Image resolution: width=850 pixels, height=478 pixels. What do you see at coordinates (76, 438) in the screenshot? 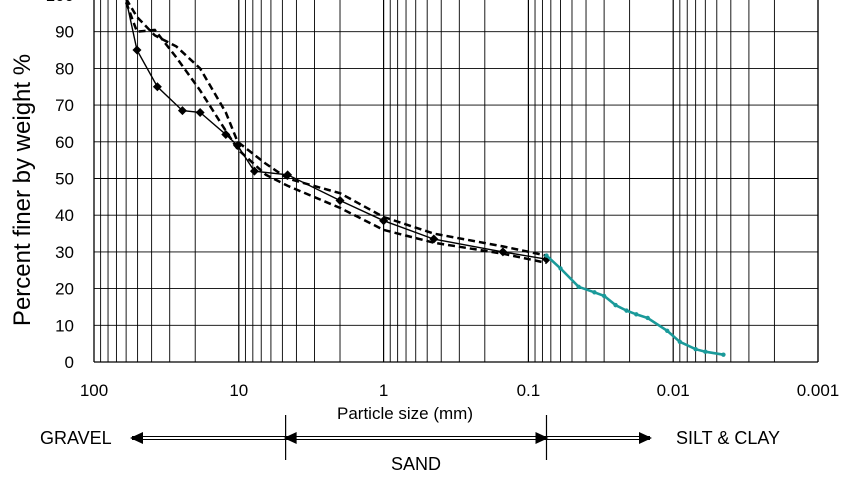
I see `gravel-label: GRAVEL` at bounding box center [76, 438].